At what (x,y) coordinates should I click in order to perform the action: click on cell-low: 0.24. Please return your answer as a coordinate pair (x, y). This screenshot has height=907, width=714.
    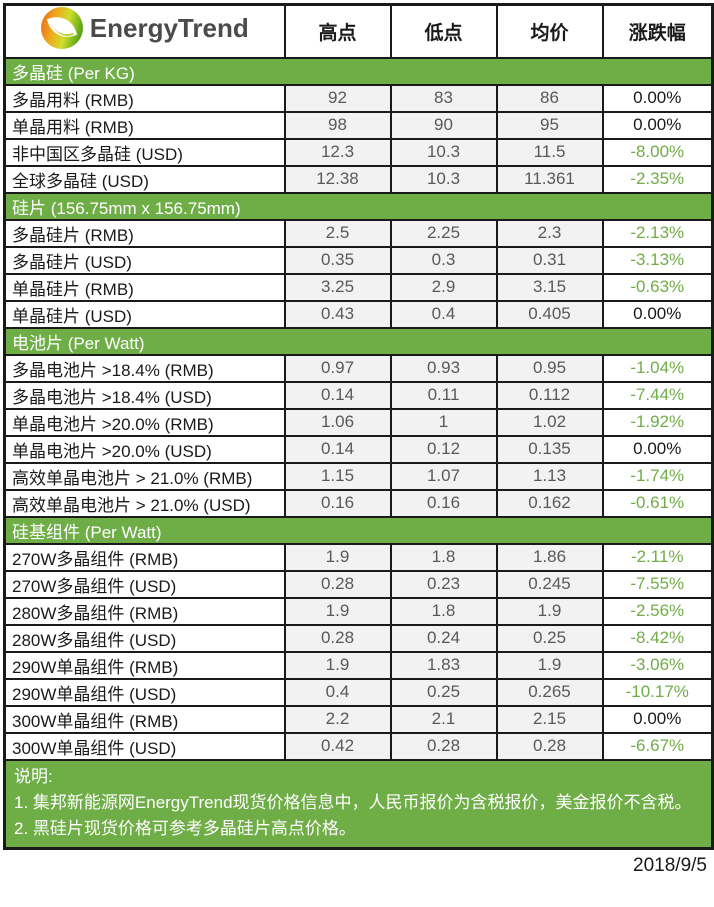
    Looking at the image, I should click on (443, 638).